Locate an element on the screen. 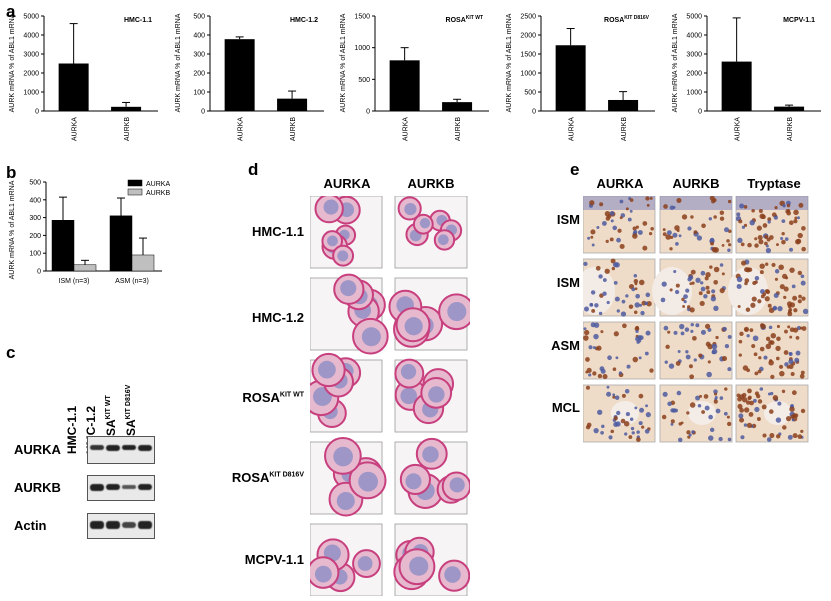  y-tick-label: 100 is located at coordinates (199, 93).